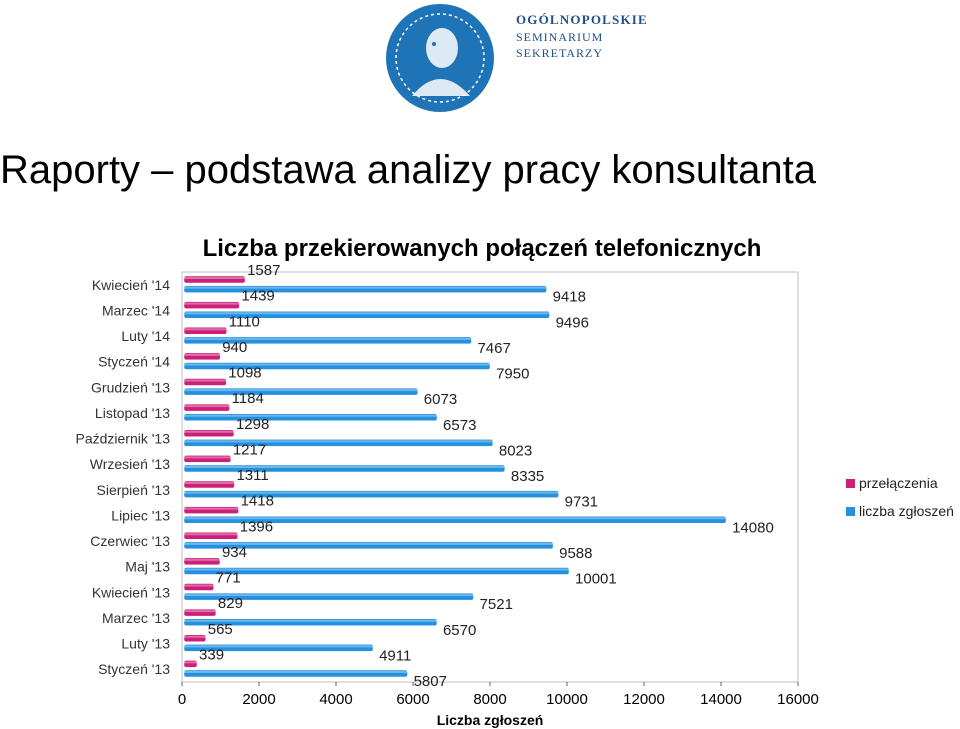  I want to click on org-name-line-1: OGÓLNOPOLSKIE, so click(582, 19).